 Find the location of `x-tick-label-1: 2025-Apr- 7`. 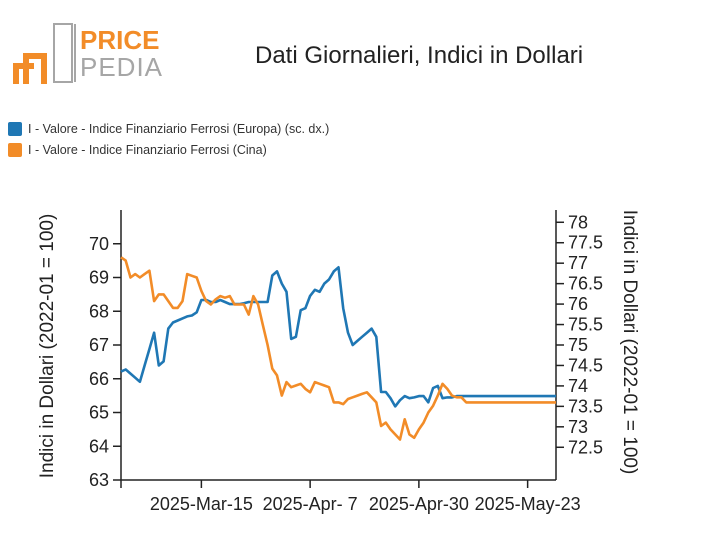

x-tick-label-1: 2025-Apr- 7 is located at coordinates (310, 504).